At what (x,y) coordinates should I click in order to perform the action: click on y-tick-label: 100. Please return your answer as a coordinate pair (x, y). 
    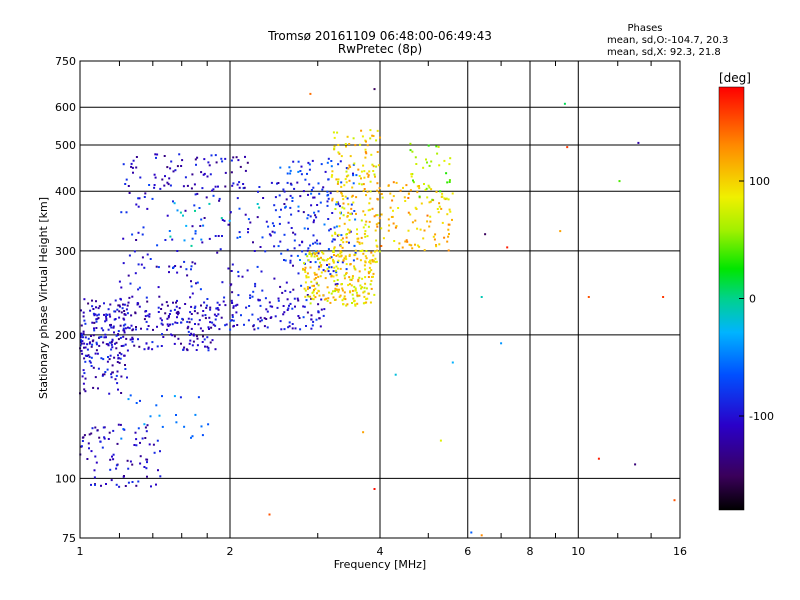
    Looking at the image, I should click on (65, 478).